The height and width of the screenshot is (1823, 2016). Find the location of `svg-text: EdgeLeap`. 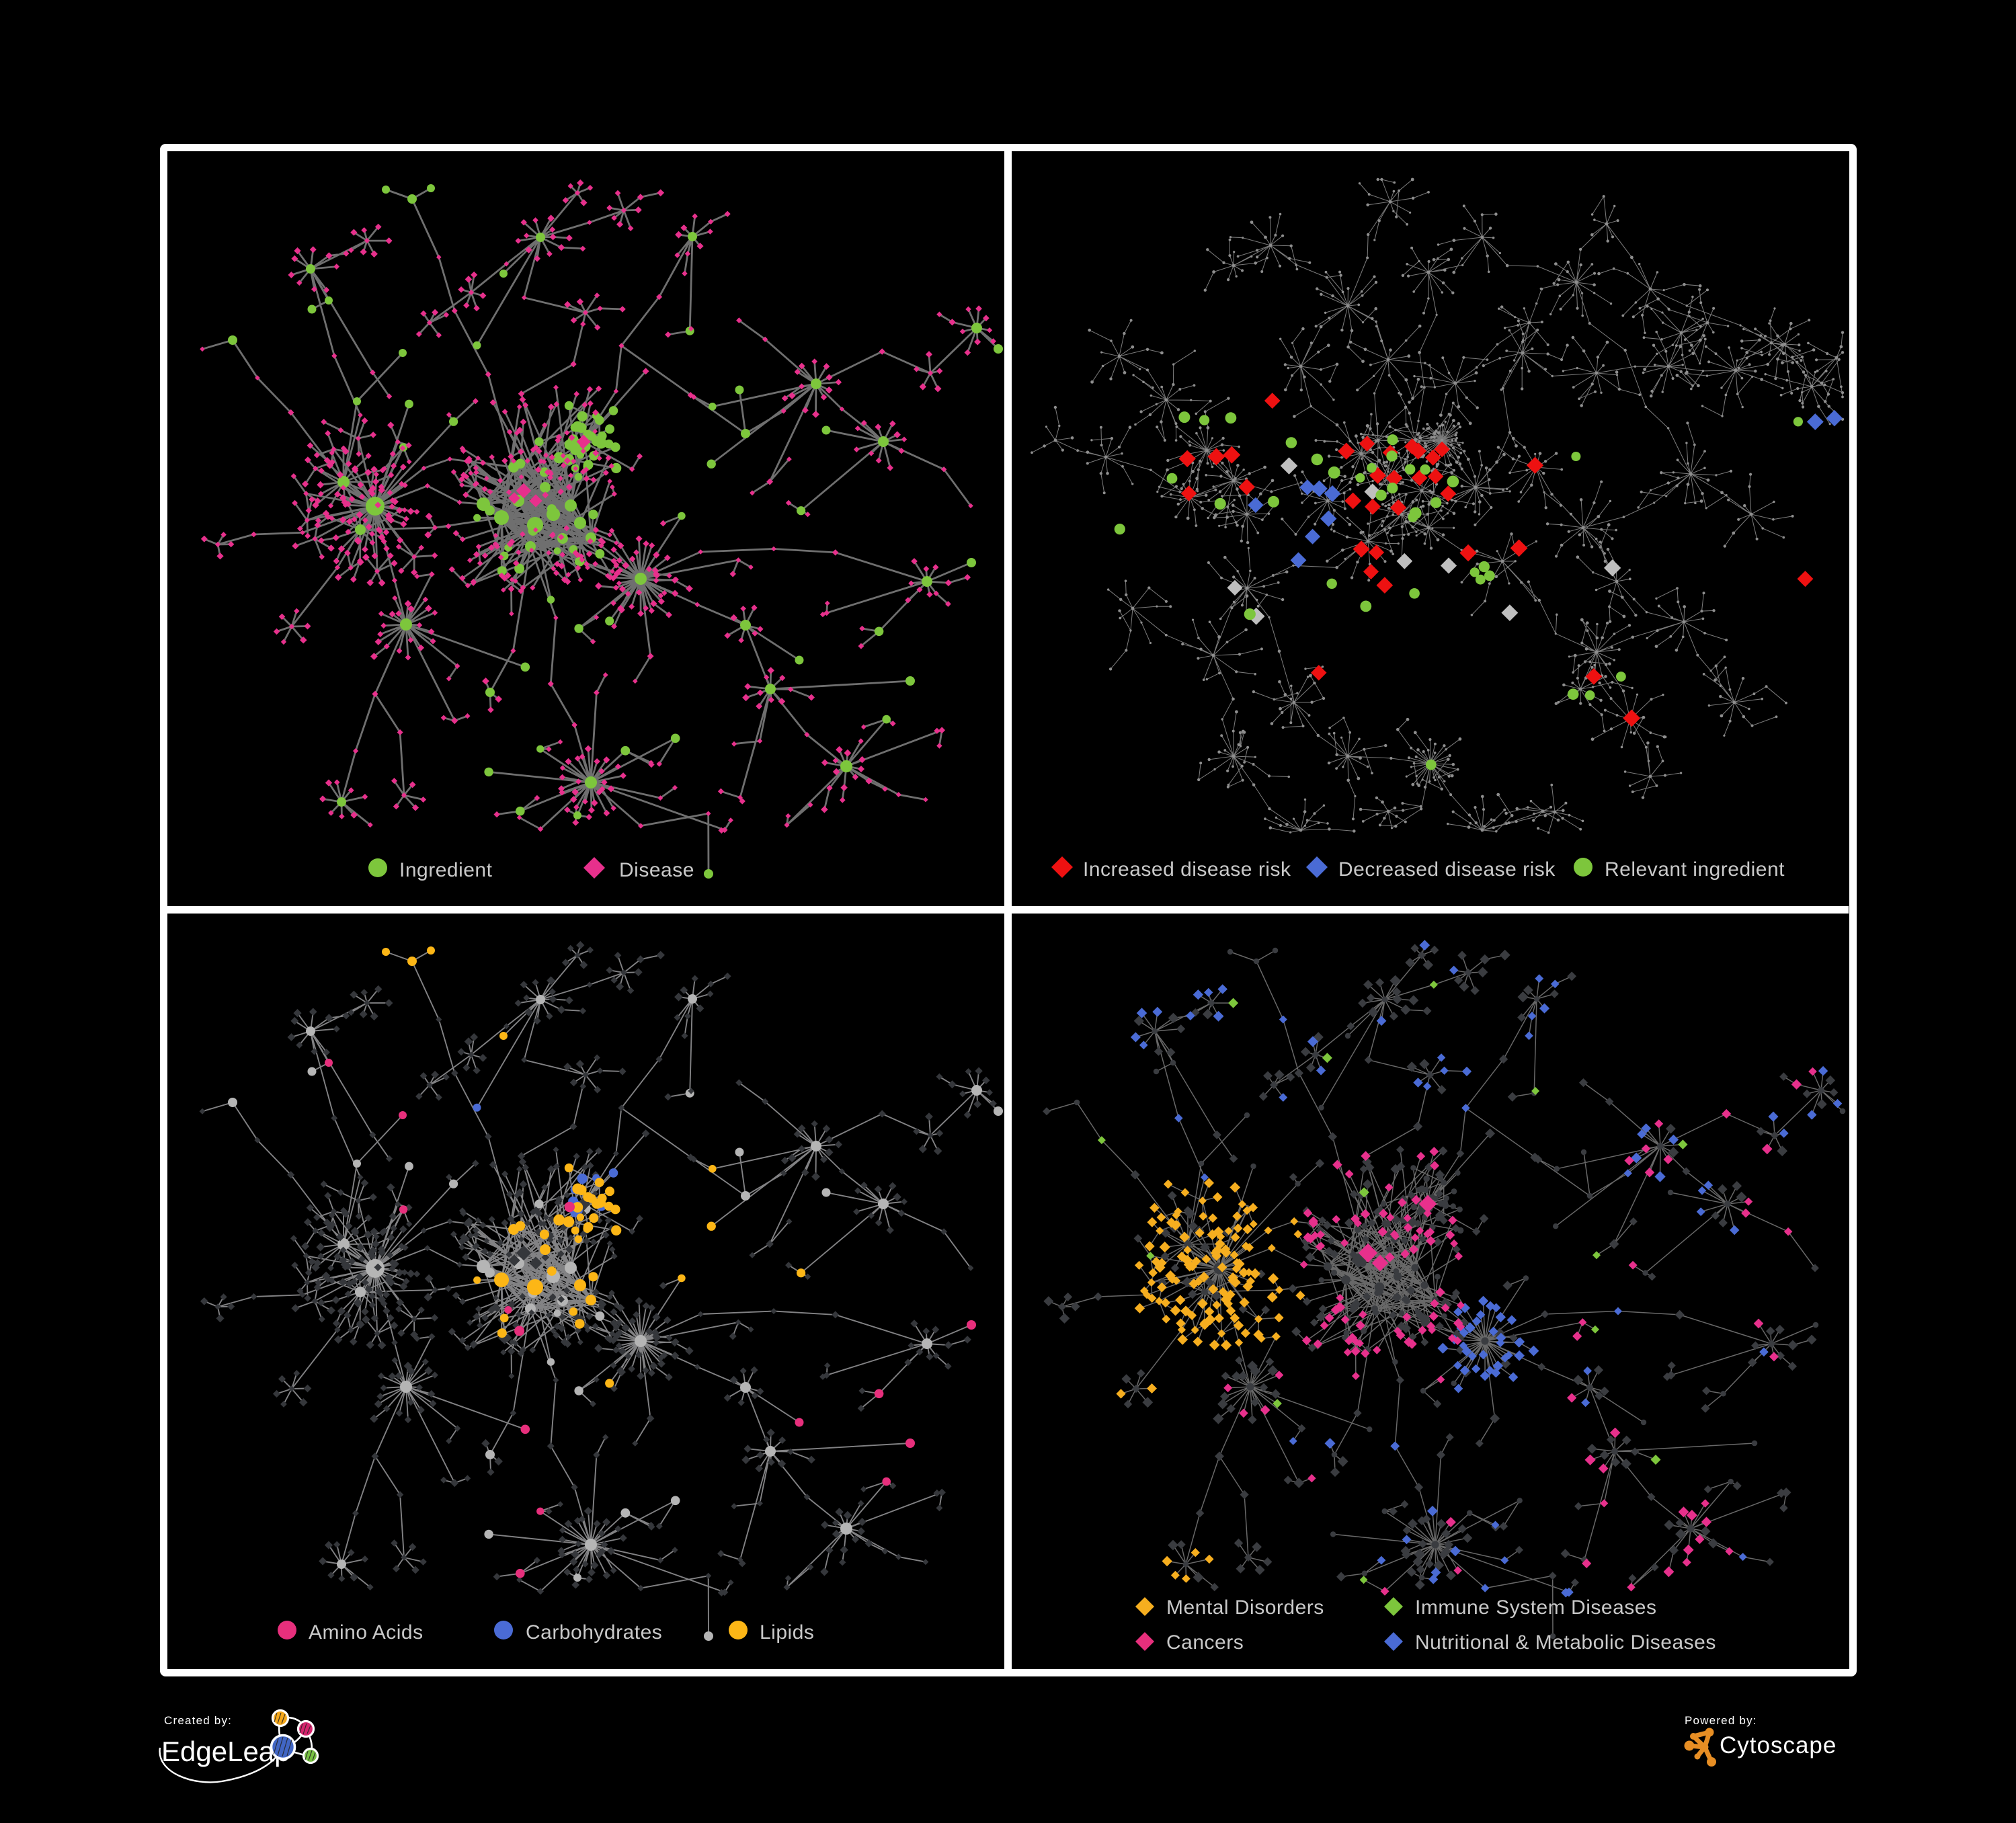

svg-text: EdgeLeap is located at coordinates (225, 1751).